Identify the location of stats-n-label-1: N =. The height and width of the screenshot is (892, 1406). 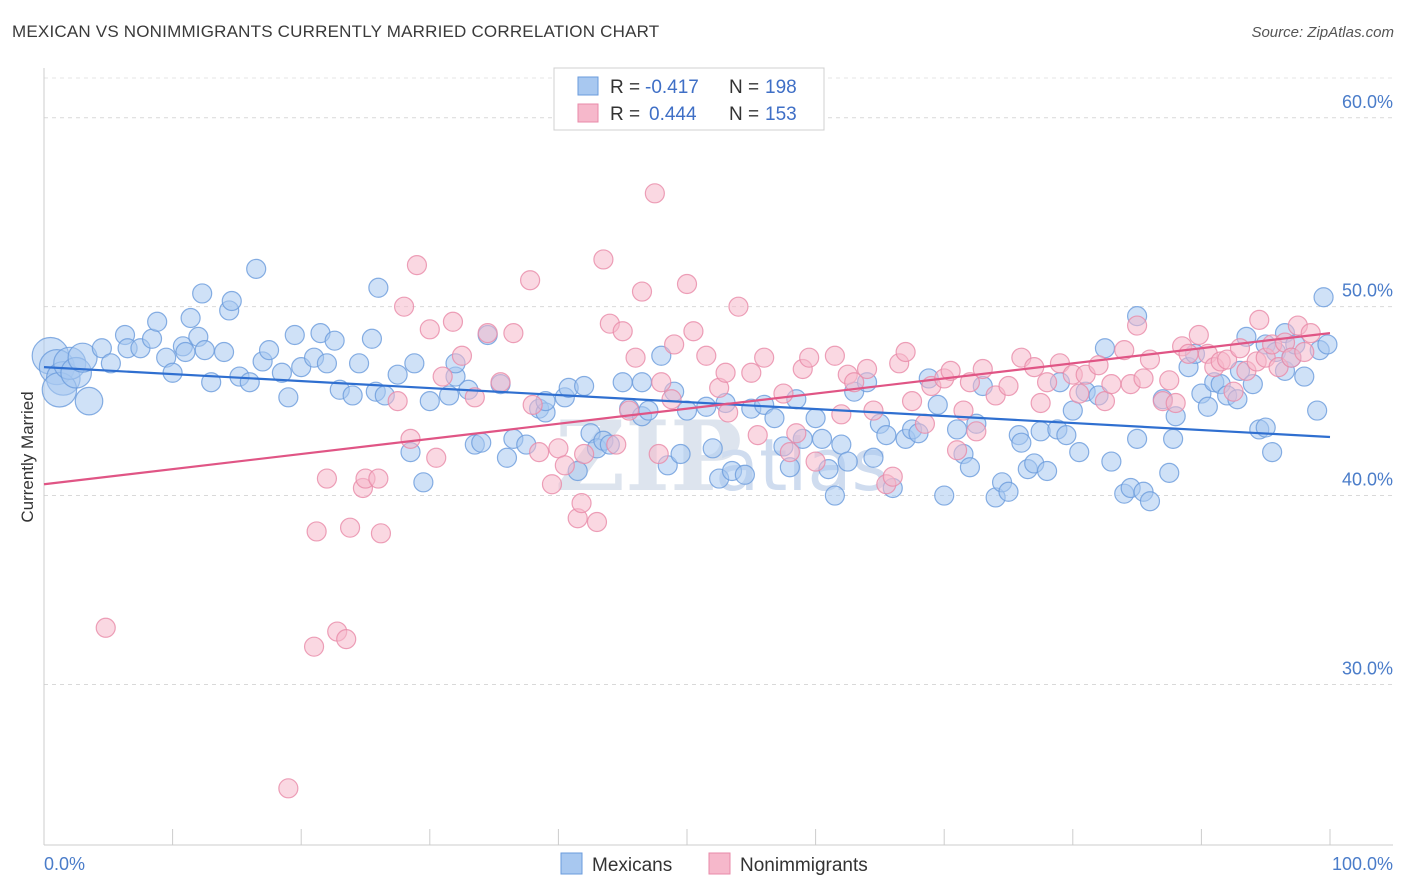
(744, 87).